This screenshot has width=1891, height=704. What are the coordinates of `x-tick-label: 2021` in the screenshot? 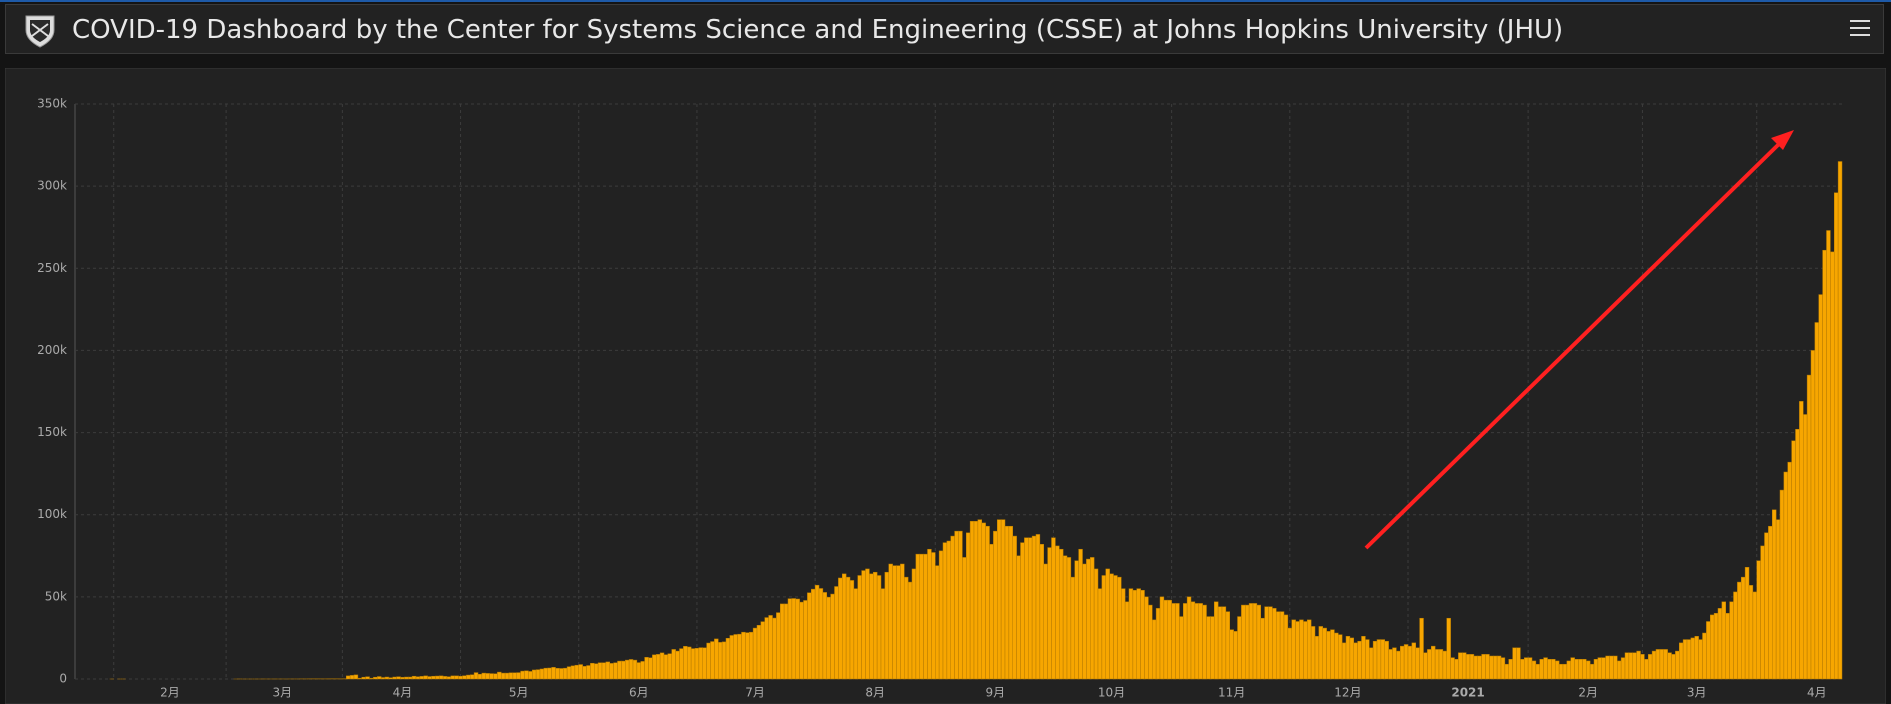 It's located at (1467, 693).